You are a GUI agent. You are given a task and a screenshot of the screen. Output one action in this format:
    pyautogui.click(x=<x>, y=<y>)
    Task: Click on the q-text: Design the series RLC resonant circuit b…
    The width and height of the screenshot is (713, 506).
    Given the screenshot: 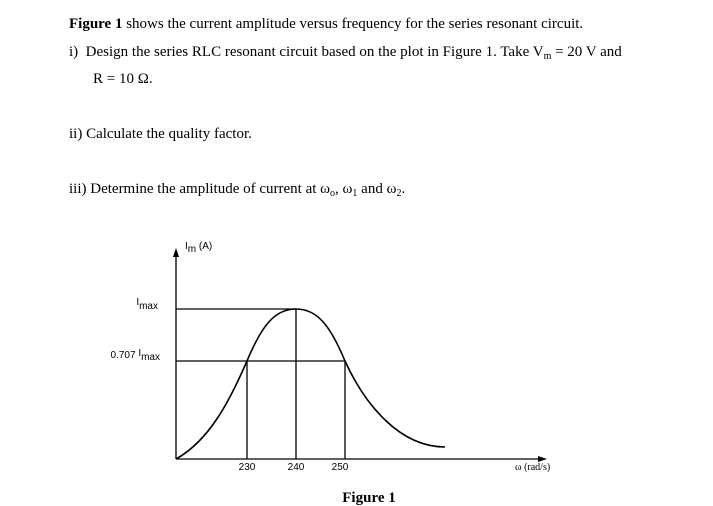 What is the action you would take?
    pyautogui.click(x=314, y=52)
    